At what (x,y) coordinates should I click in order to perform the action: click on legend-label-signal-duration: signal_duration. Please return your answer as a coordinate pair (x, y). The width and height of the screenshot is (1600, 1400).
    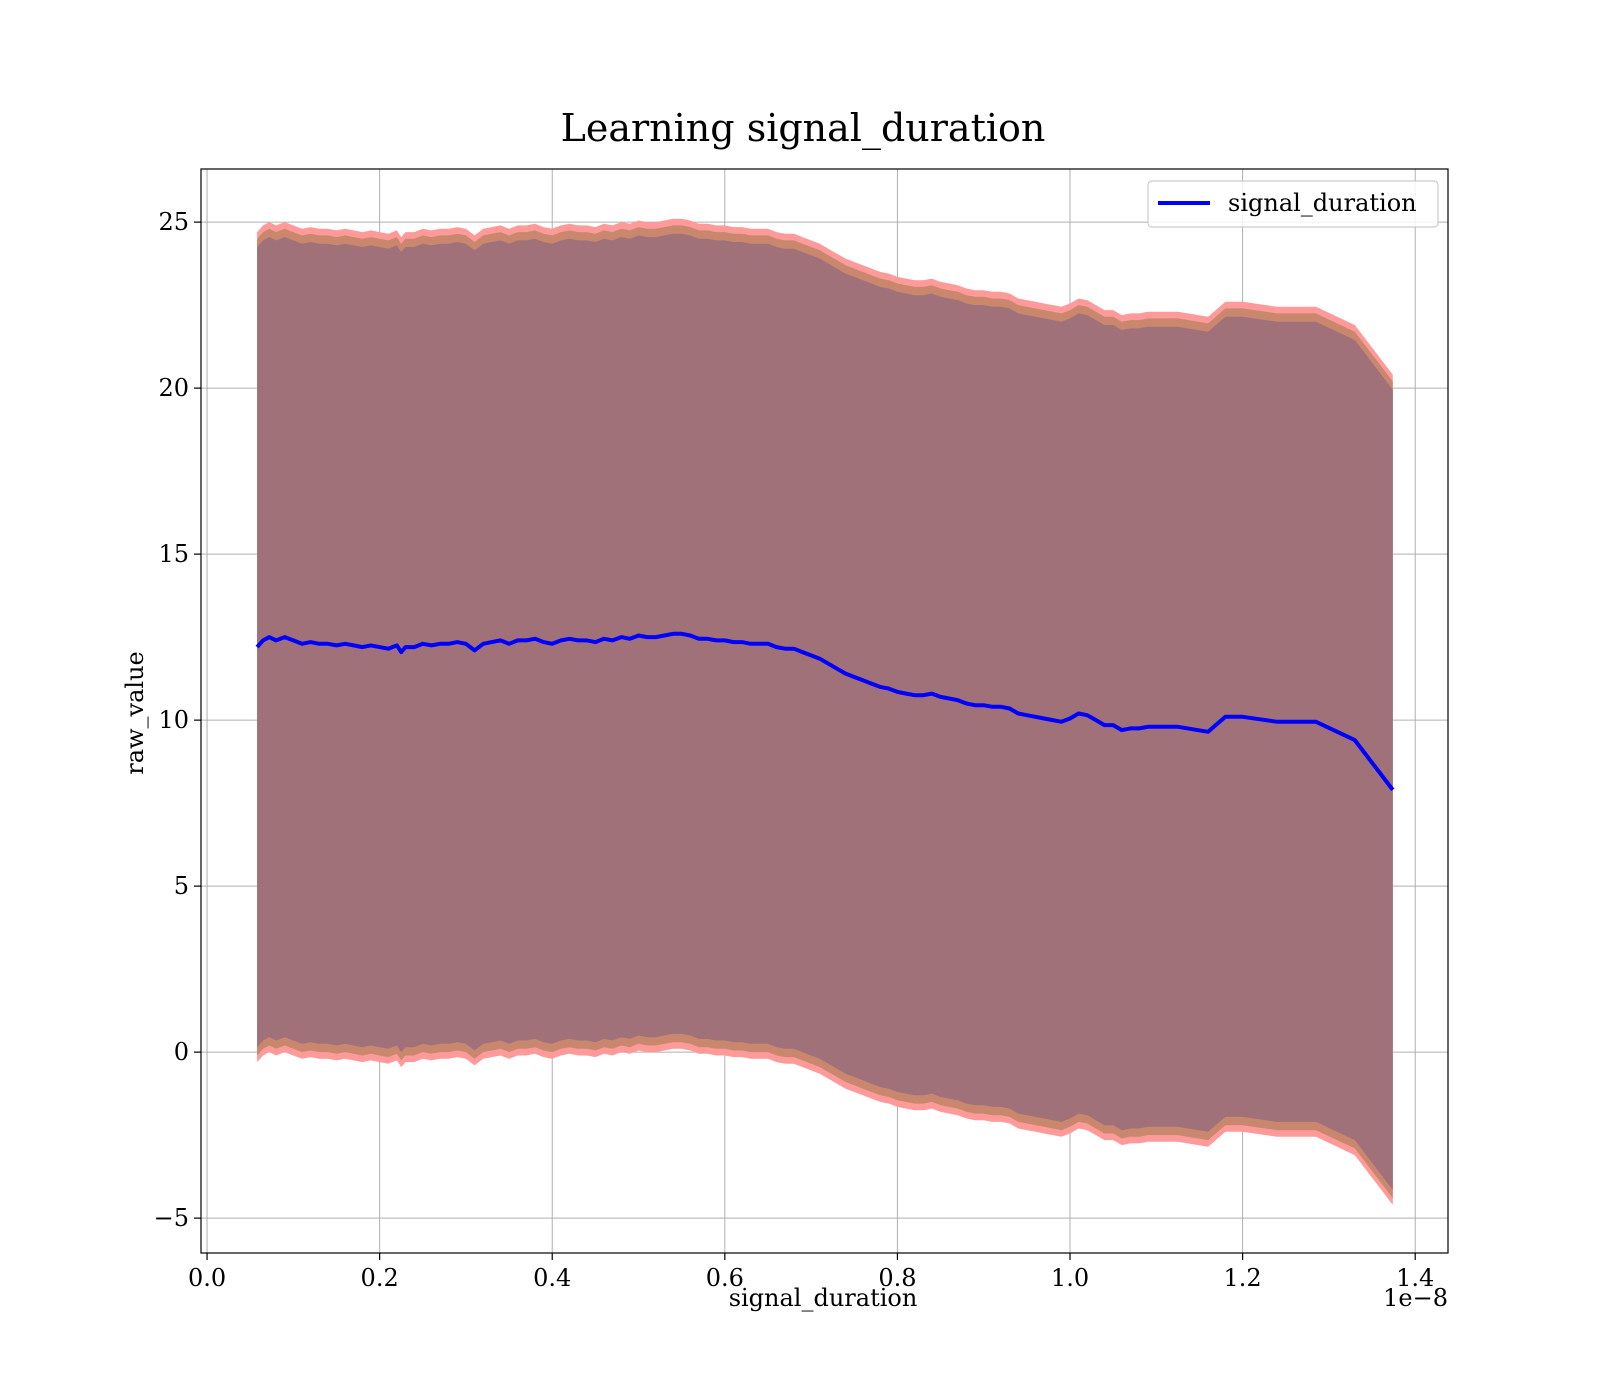
    Looking at the image, I should click on (1322, 203).